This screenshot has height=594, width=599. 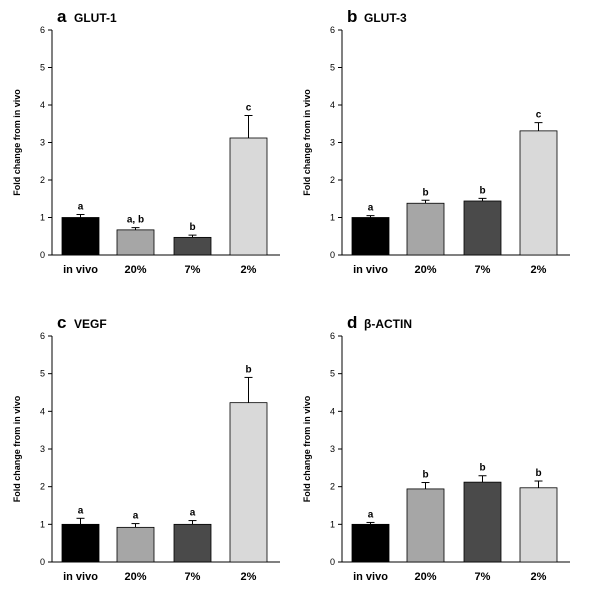 I want to click on significance-label: a, b, so click(x=135, y=220).